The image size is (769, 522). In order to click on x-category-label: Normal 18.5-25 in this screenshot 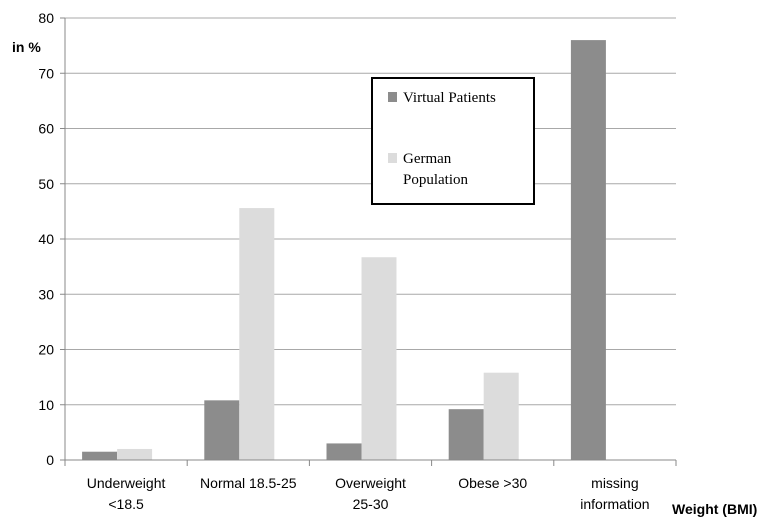, I will do `click(248, 483)`.